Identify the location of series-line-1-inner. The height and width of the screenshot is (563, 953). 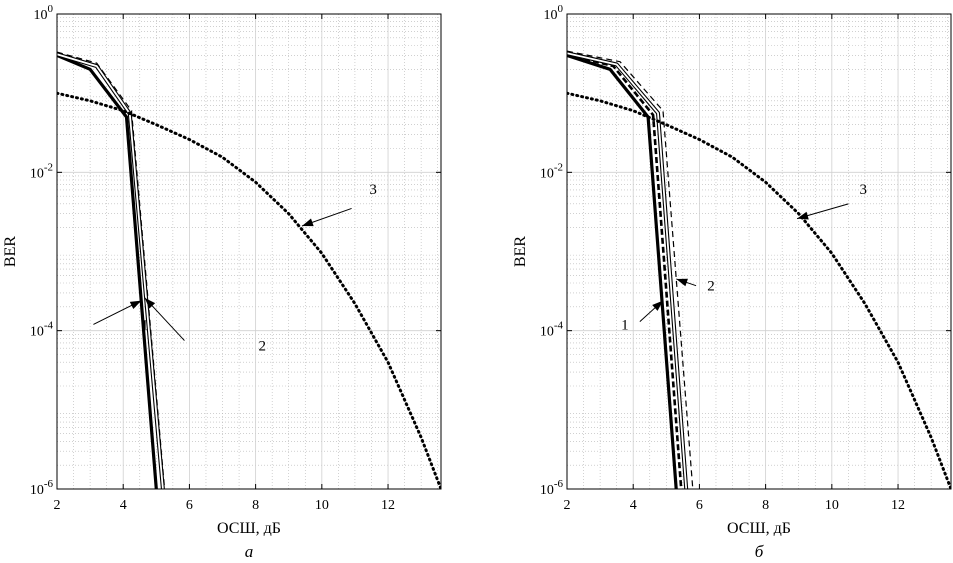
(110, 271).